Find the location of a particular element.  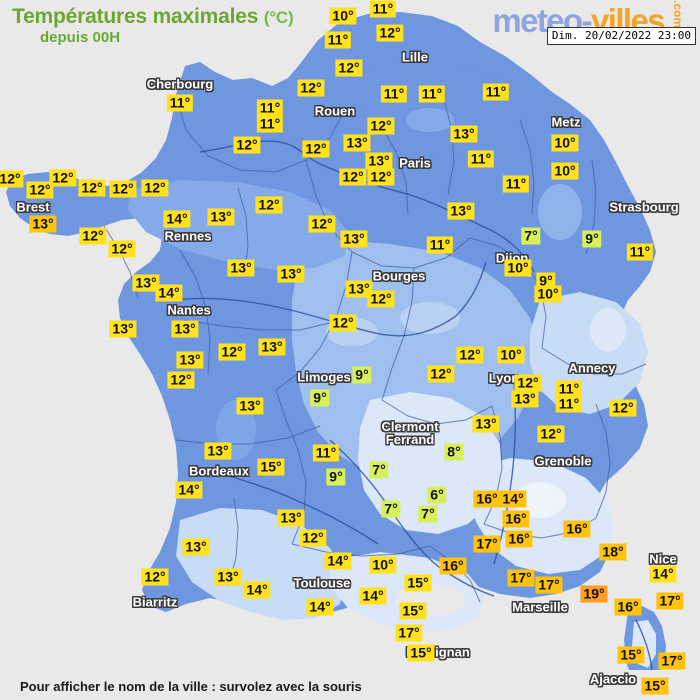

temperature-chip: 18° is located at coordinates (613, 552).